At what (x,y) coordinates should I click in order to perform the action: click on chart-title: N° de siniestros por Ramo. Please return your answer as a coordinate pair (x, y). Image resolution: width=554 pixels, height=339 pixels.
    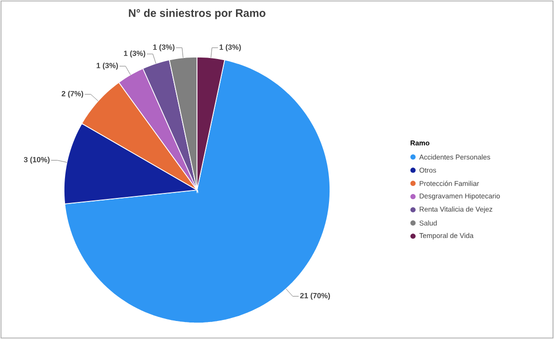
    Looking at the image, I should click on (197, 14).